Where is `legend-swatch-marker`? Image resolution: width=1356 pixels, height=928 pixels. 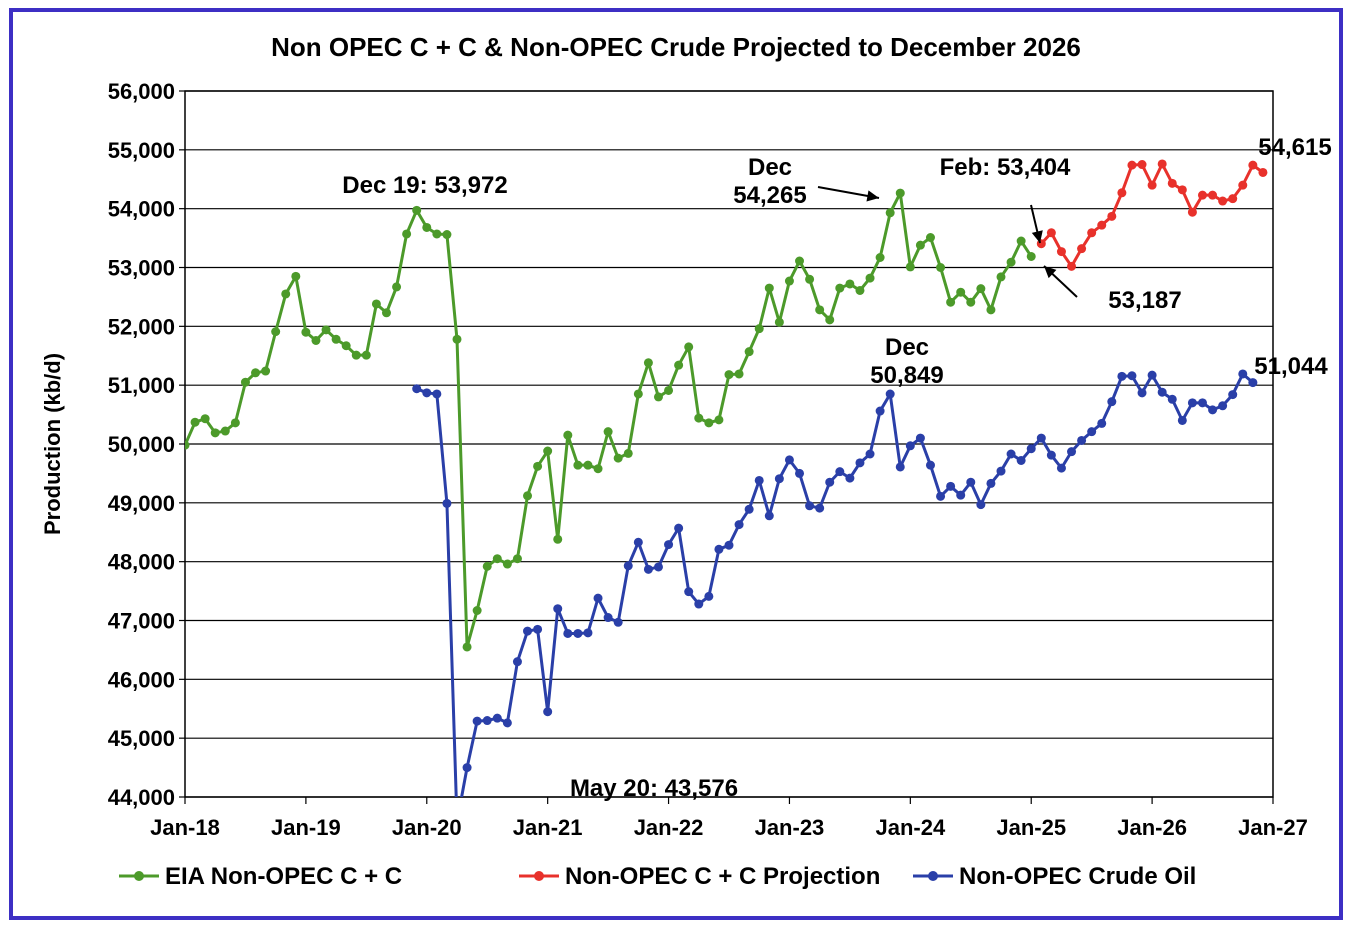 legend-swatch-marker is located at coordinates (933, 876).